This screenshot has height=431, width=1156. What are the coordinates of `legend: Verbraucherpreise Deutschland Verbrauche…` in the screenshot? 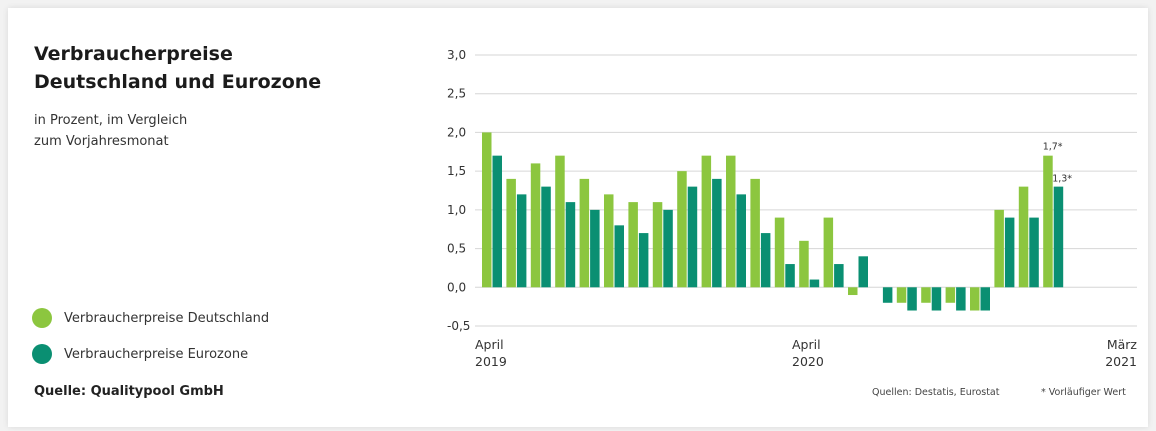 It's located at (150, 336).